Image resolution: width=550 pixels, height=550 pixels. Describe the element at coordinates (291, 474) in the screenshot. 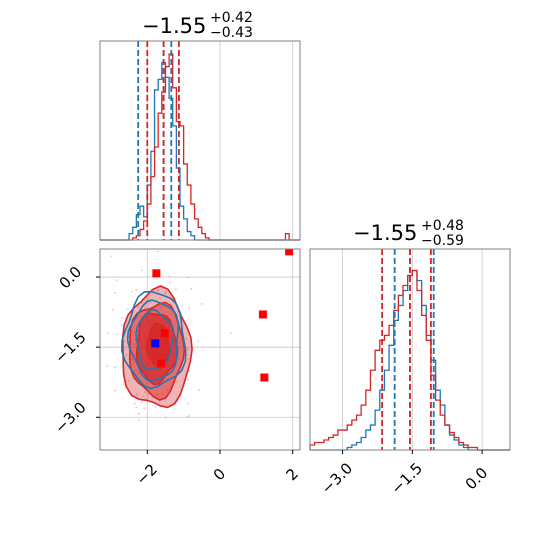

I see `joint-xtick-label: 2` at that location.